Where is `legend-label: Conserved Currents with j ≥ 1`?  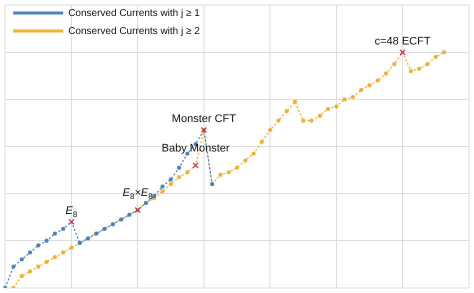 legend-label: Conserved Currents with j ≥ 1 is located at coordinates (134, 13).